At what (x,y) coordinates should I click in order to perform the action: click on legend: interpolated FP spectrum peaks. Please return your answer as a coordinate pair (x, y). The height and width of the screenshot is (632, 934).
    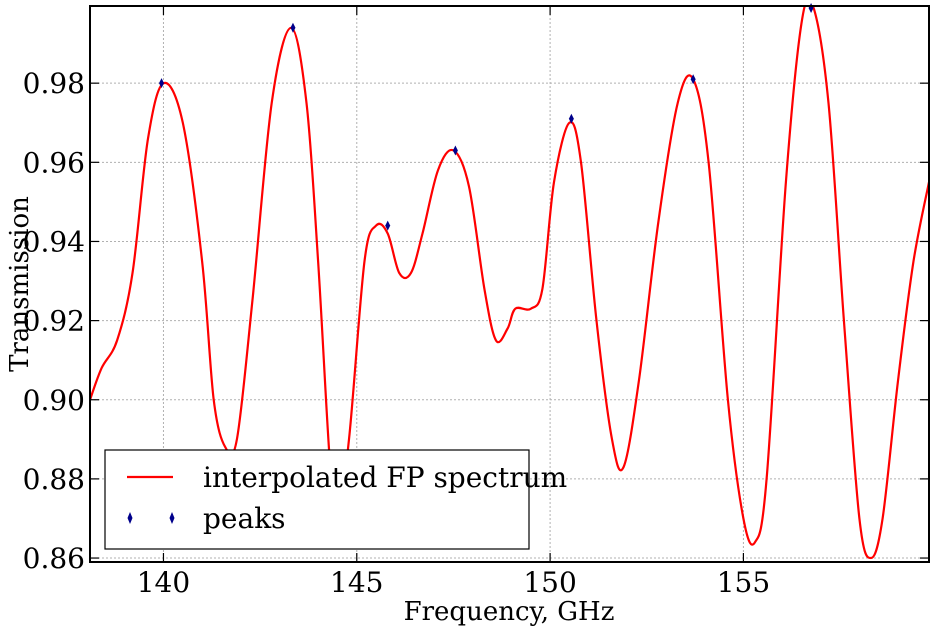
    Looking at the image, I should click on (335, 499).